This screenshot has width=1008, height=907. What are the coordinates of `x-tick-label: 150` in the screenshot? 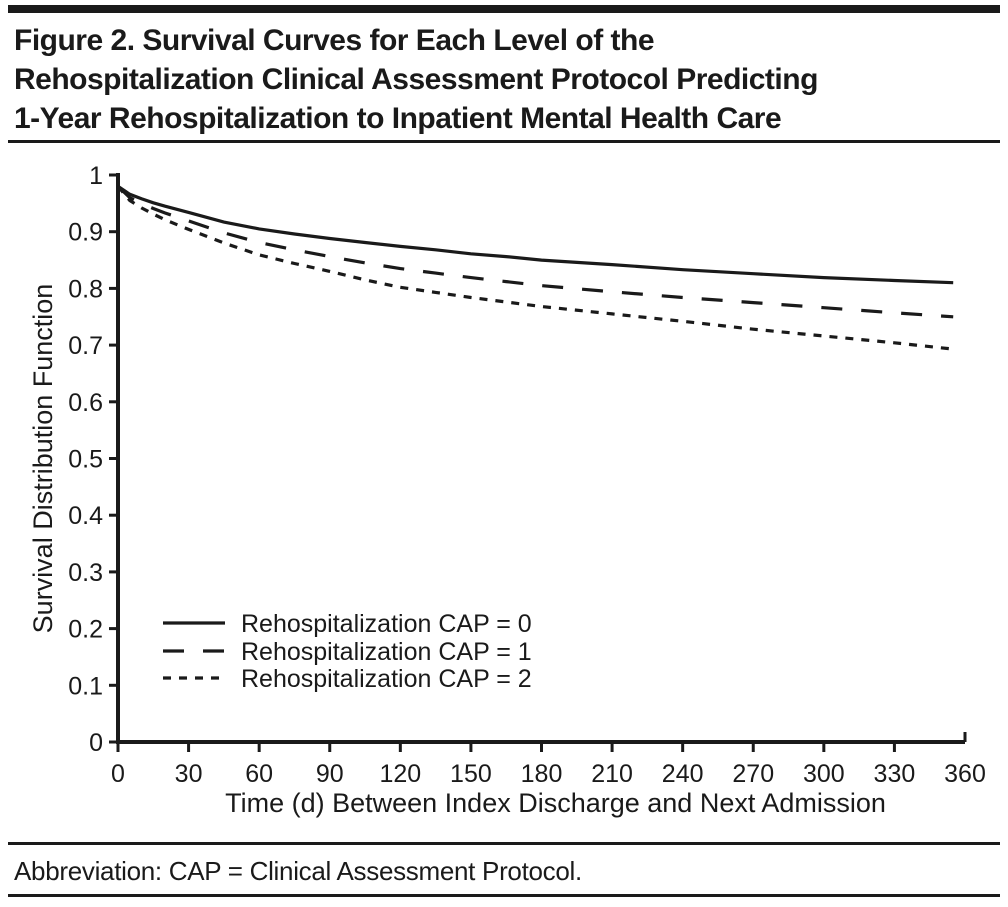 It's located at (471, 774).